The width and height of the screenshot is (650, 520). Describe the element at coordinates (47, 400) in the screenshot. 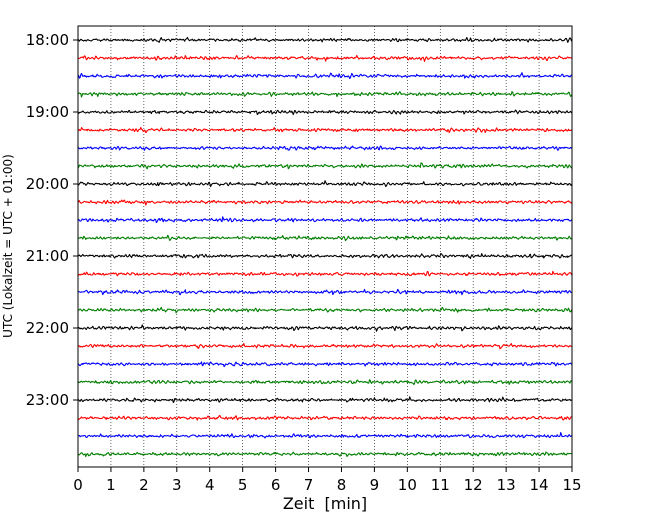

I see `y-tick-label-5: 23:00` at that location.